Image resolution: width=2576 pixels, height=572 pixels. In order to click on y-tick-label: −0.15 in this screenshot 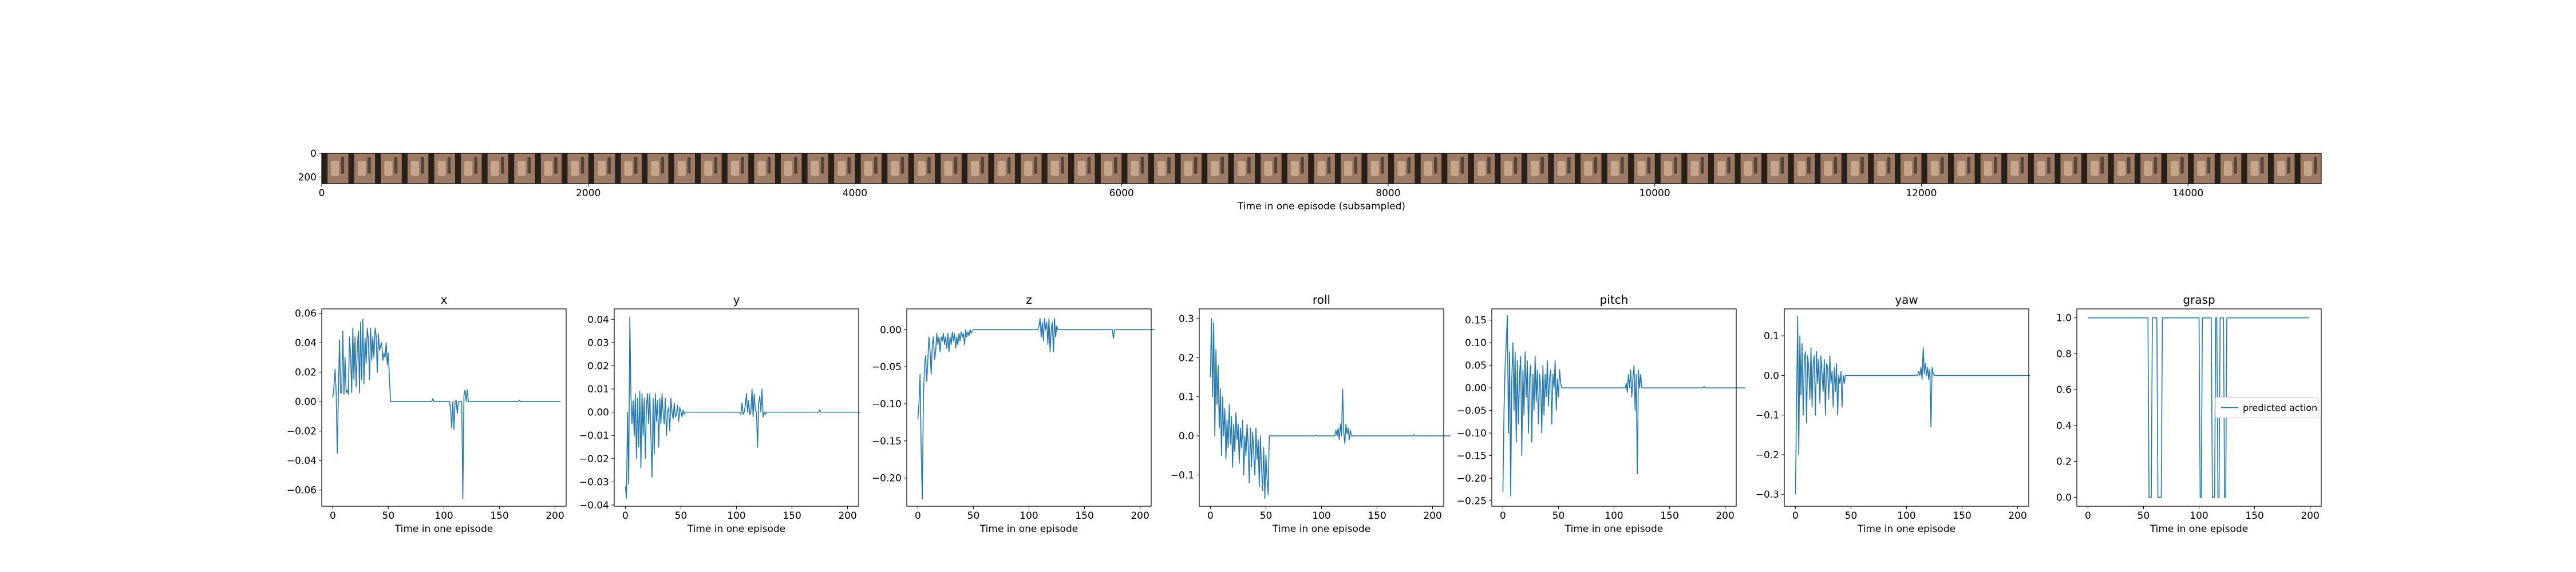, I will do `click(887, 441)`.